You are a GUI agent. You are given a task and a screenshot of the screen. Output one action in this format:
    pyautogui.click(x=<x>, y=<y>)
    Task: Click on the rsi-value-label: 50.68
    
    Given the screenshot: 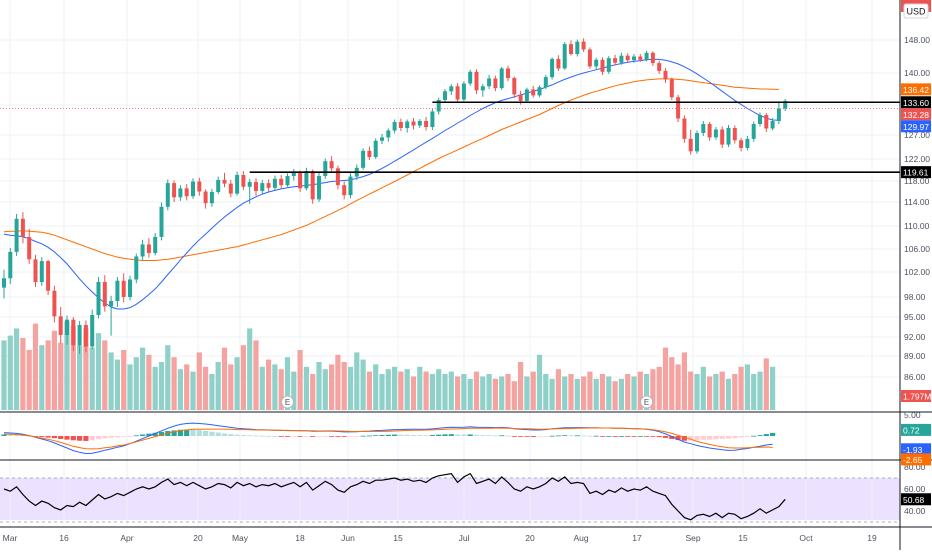 What is the action you would take?
    pyautogui.click(x=916, y=499)
    